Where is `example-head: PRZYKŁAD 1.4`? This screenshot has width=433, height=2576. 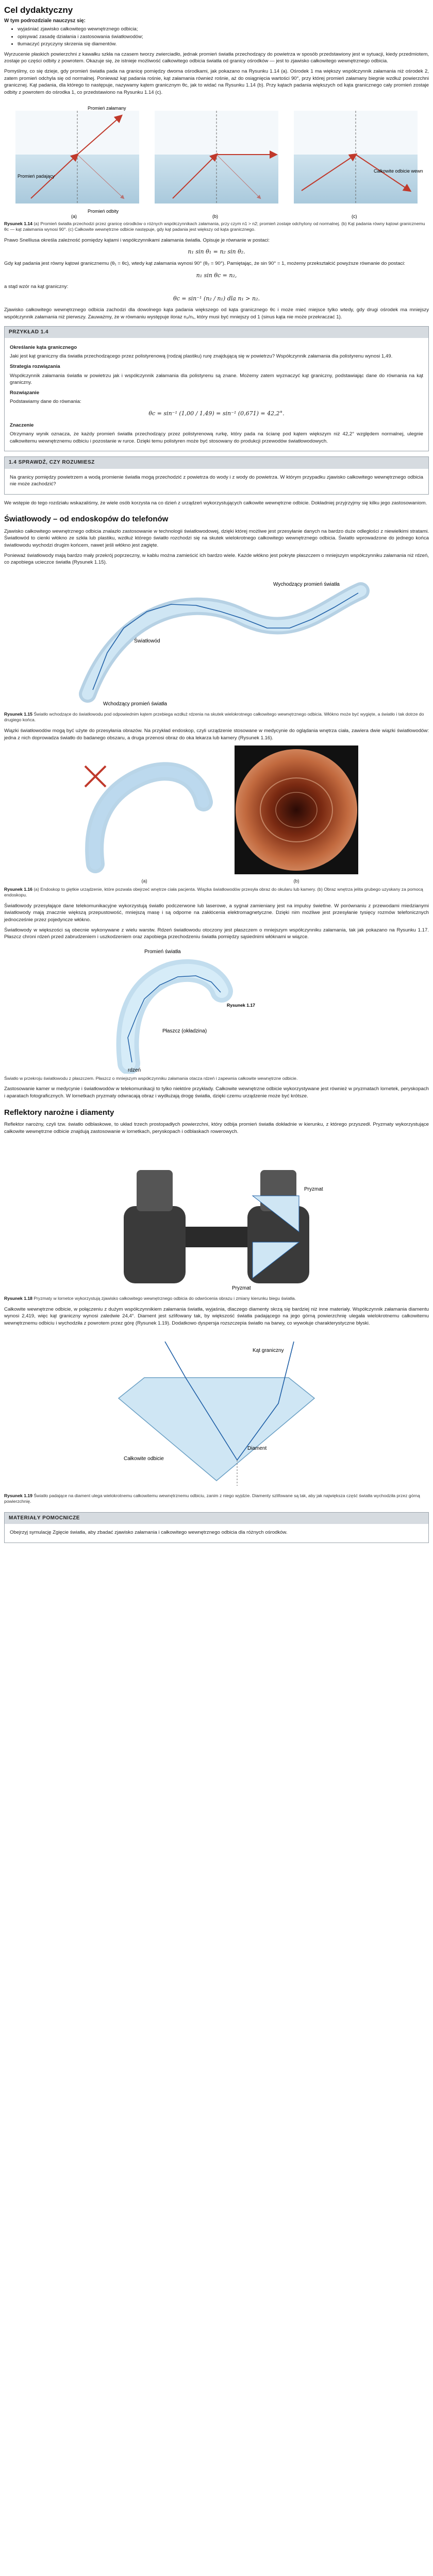
example-head: PRZYKŁAD 1.4 is located at coordinates (216, 332).